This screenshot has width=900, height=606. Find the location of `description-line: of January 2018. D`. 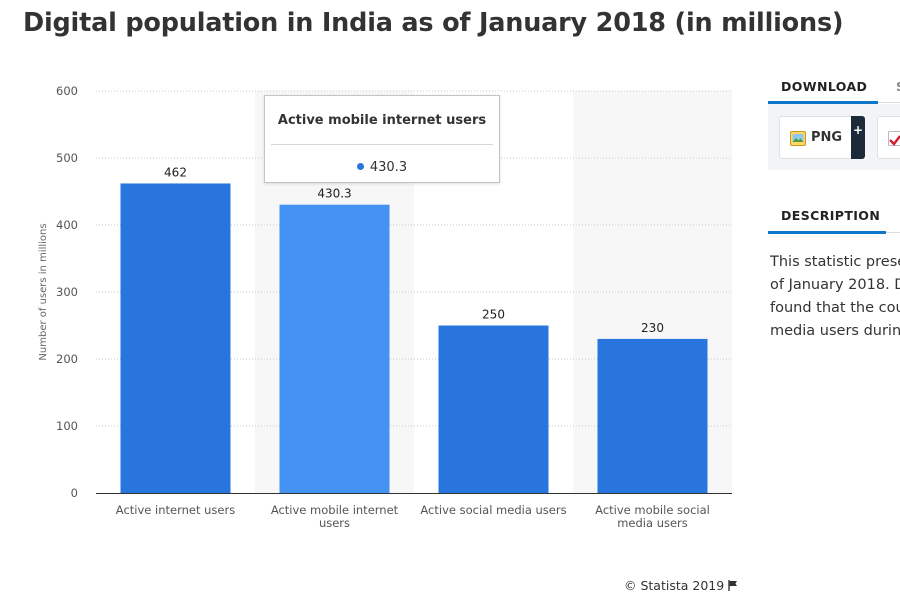

description-line: of January 2018. D is located at coordinates (835, 285).